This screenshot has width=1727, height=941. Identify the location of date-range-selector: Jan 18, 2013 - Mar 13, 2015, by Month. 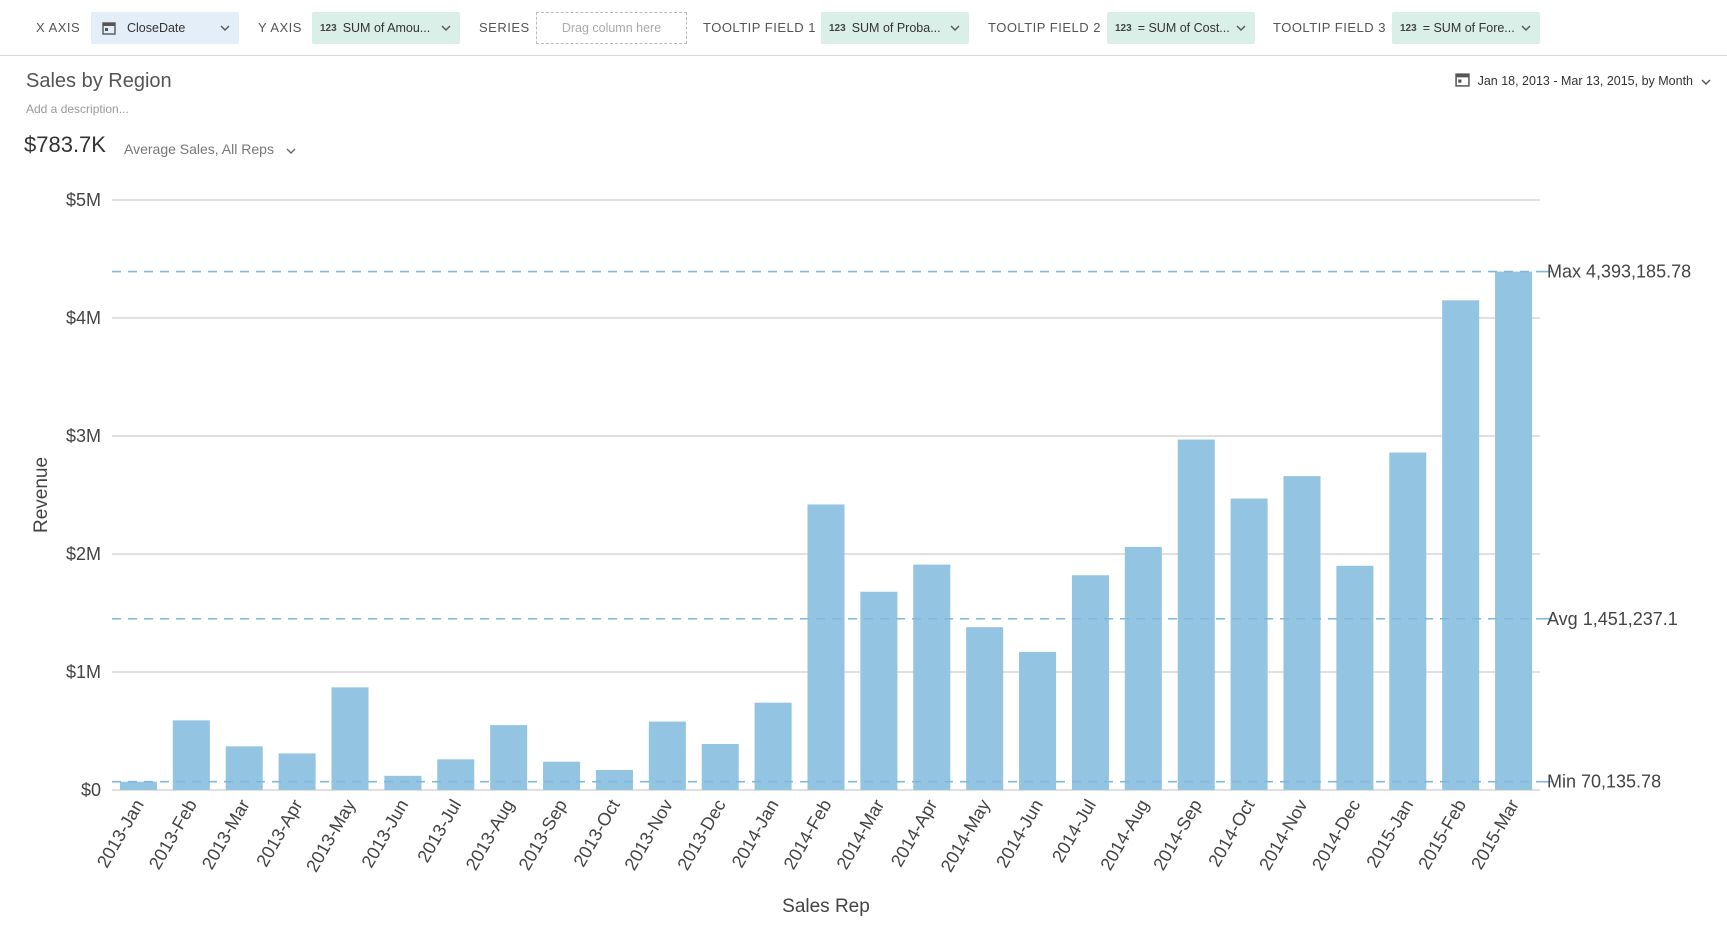
(1582, 81).